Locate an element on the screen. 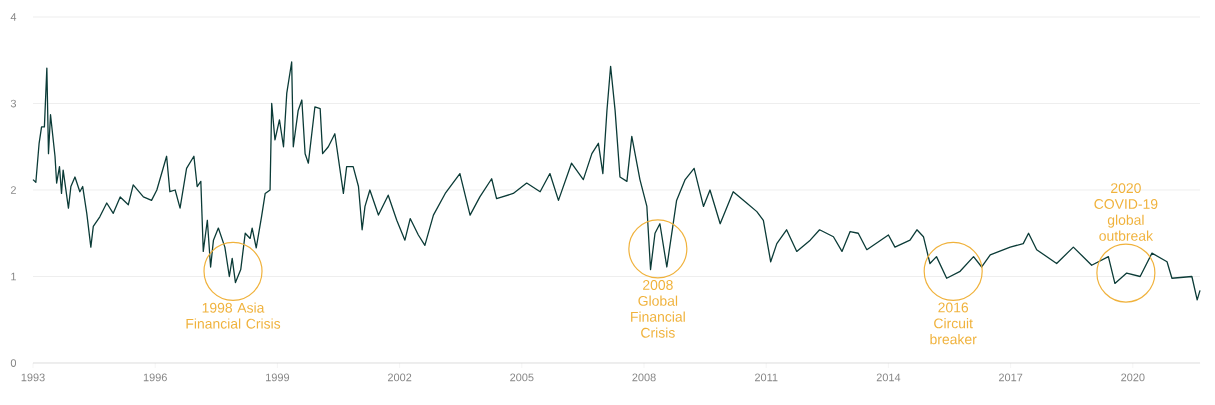 Image resolution: width=1215 pixels, height=405 pixels. x-tick-label: 2017 is located at coordinates (1010, 377).